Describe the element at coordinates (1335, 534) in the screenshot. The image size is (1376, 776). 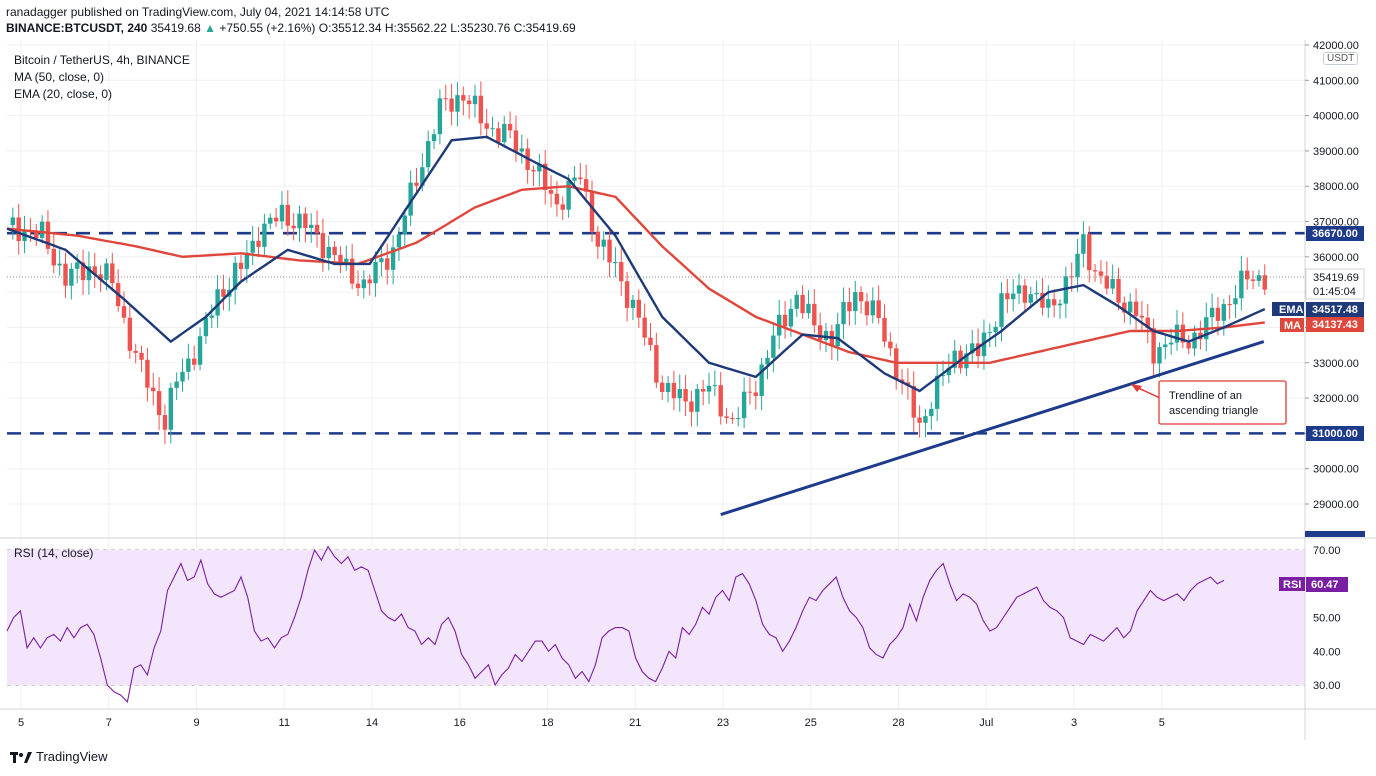
I see `scroll-marker` at that location.